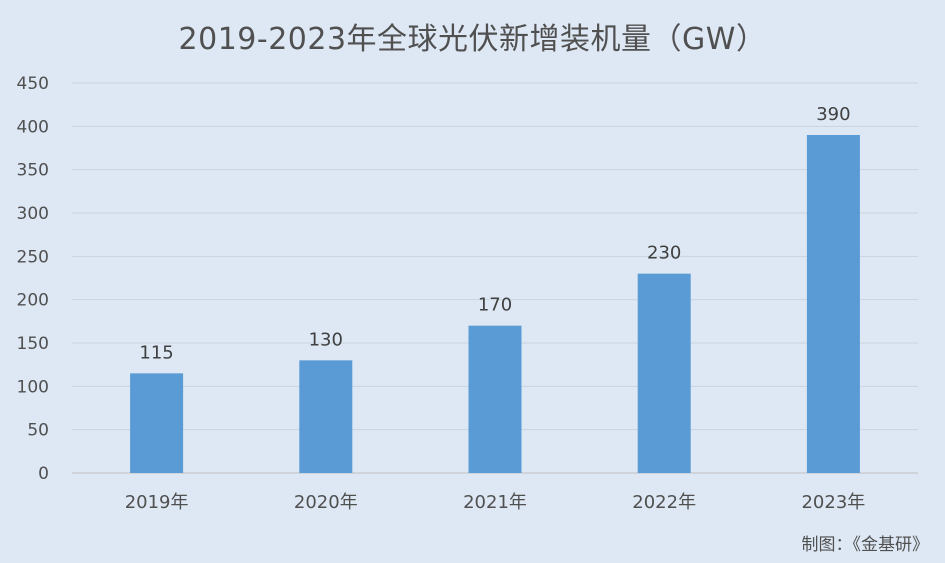  I want to click on data-label: 230, so click(664, 253).